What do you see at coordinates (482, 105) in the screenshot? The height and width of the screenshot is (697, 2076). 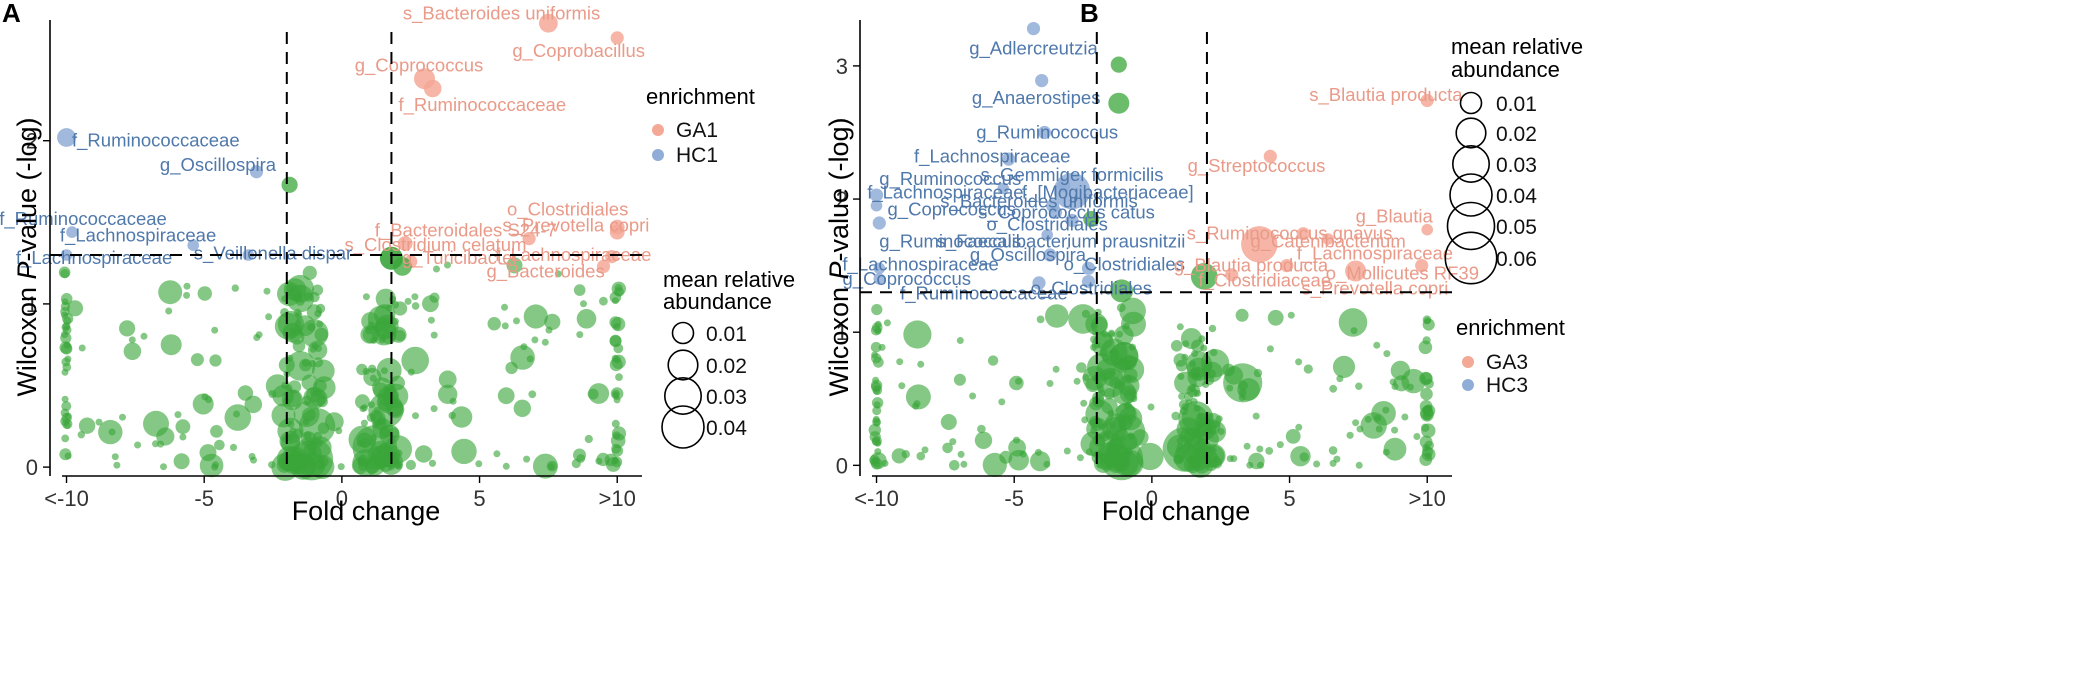 I see `taxon-label: f_Ruminococcaceae` at bounding box center [482, 105].